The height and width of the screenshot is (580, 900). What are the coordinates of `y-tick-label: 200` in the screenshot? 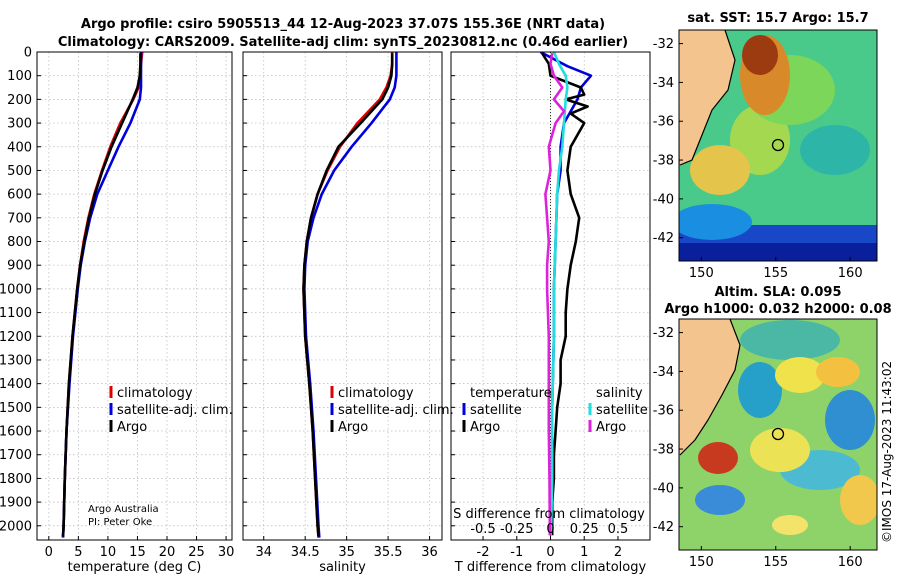 It's located at (19, 100).